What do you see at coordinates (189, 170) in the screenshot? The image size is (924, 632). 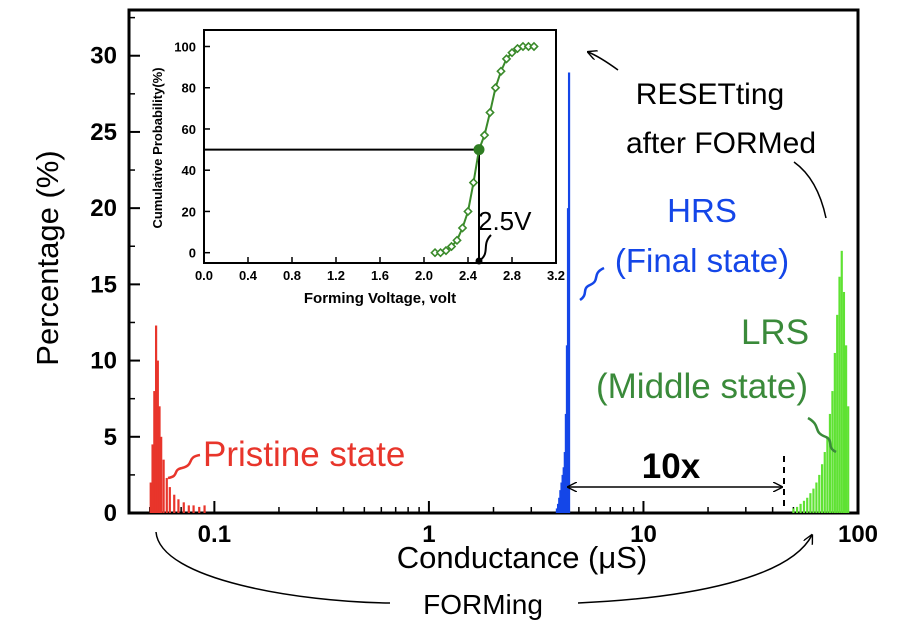 I see `inset-y-tick-label: 40` at bounding box center [189, 170].